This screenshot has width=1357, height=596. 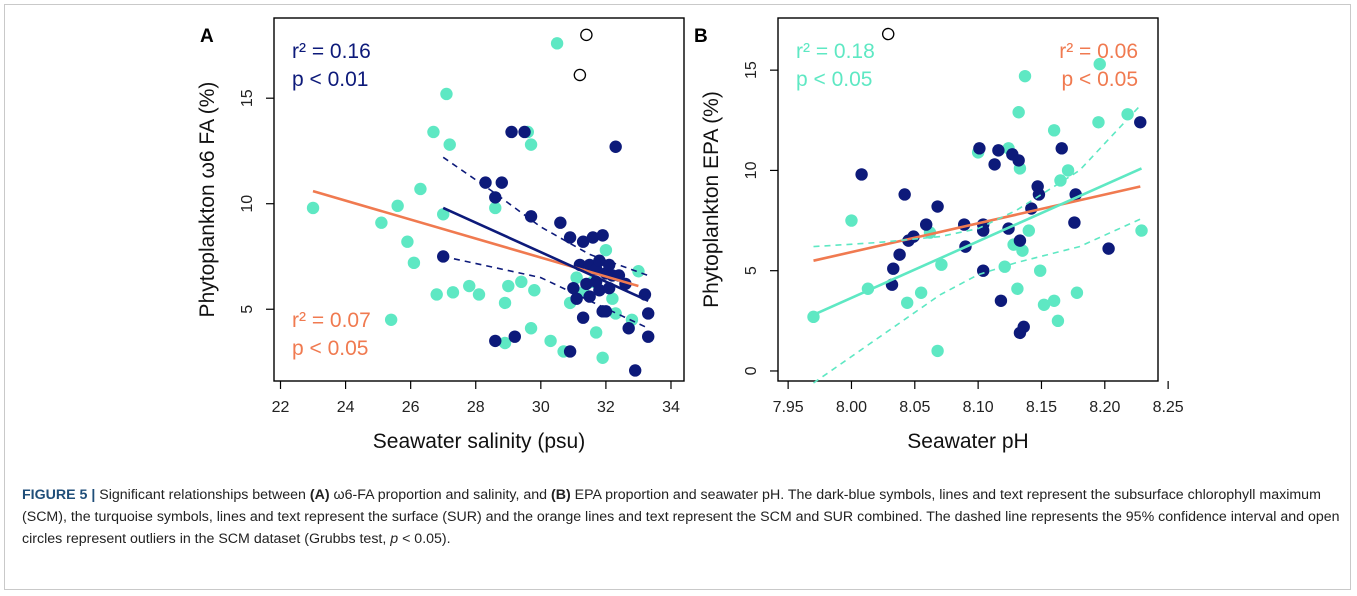 What do you see at coordinates (59, 495) in the screenshot?
I see `figure-label: FIGURE 5 |` at bounding box center [59, 495].